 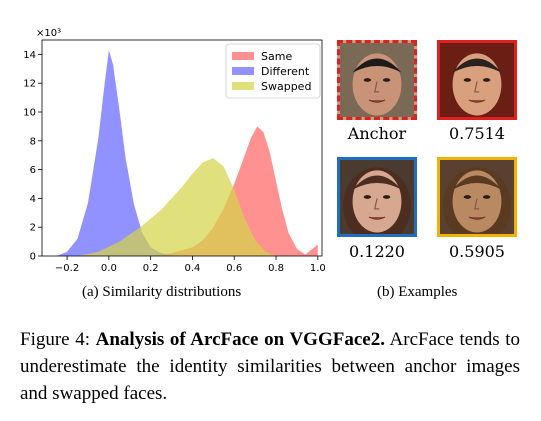 I want to click on y-tick-label: 0, so click(x=33, y=257).